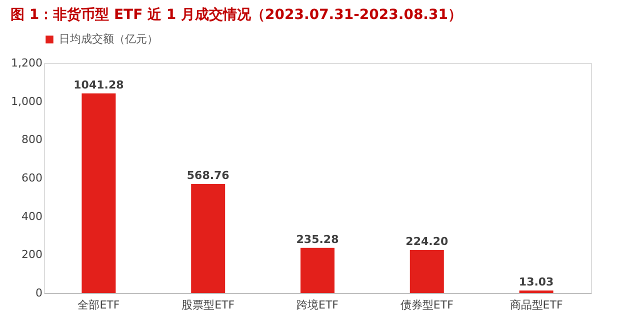  Describe the element at coordinates (108, 39) in the screenshot. I see `legend-label: 日均成交额（亿元）` at that location.